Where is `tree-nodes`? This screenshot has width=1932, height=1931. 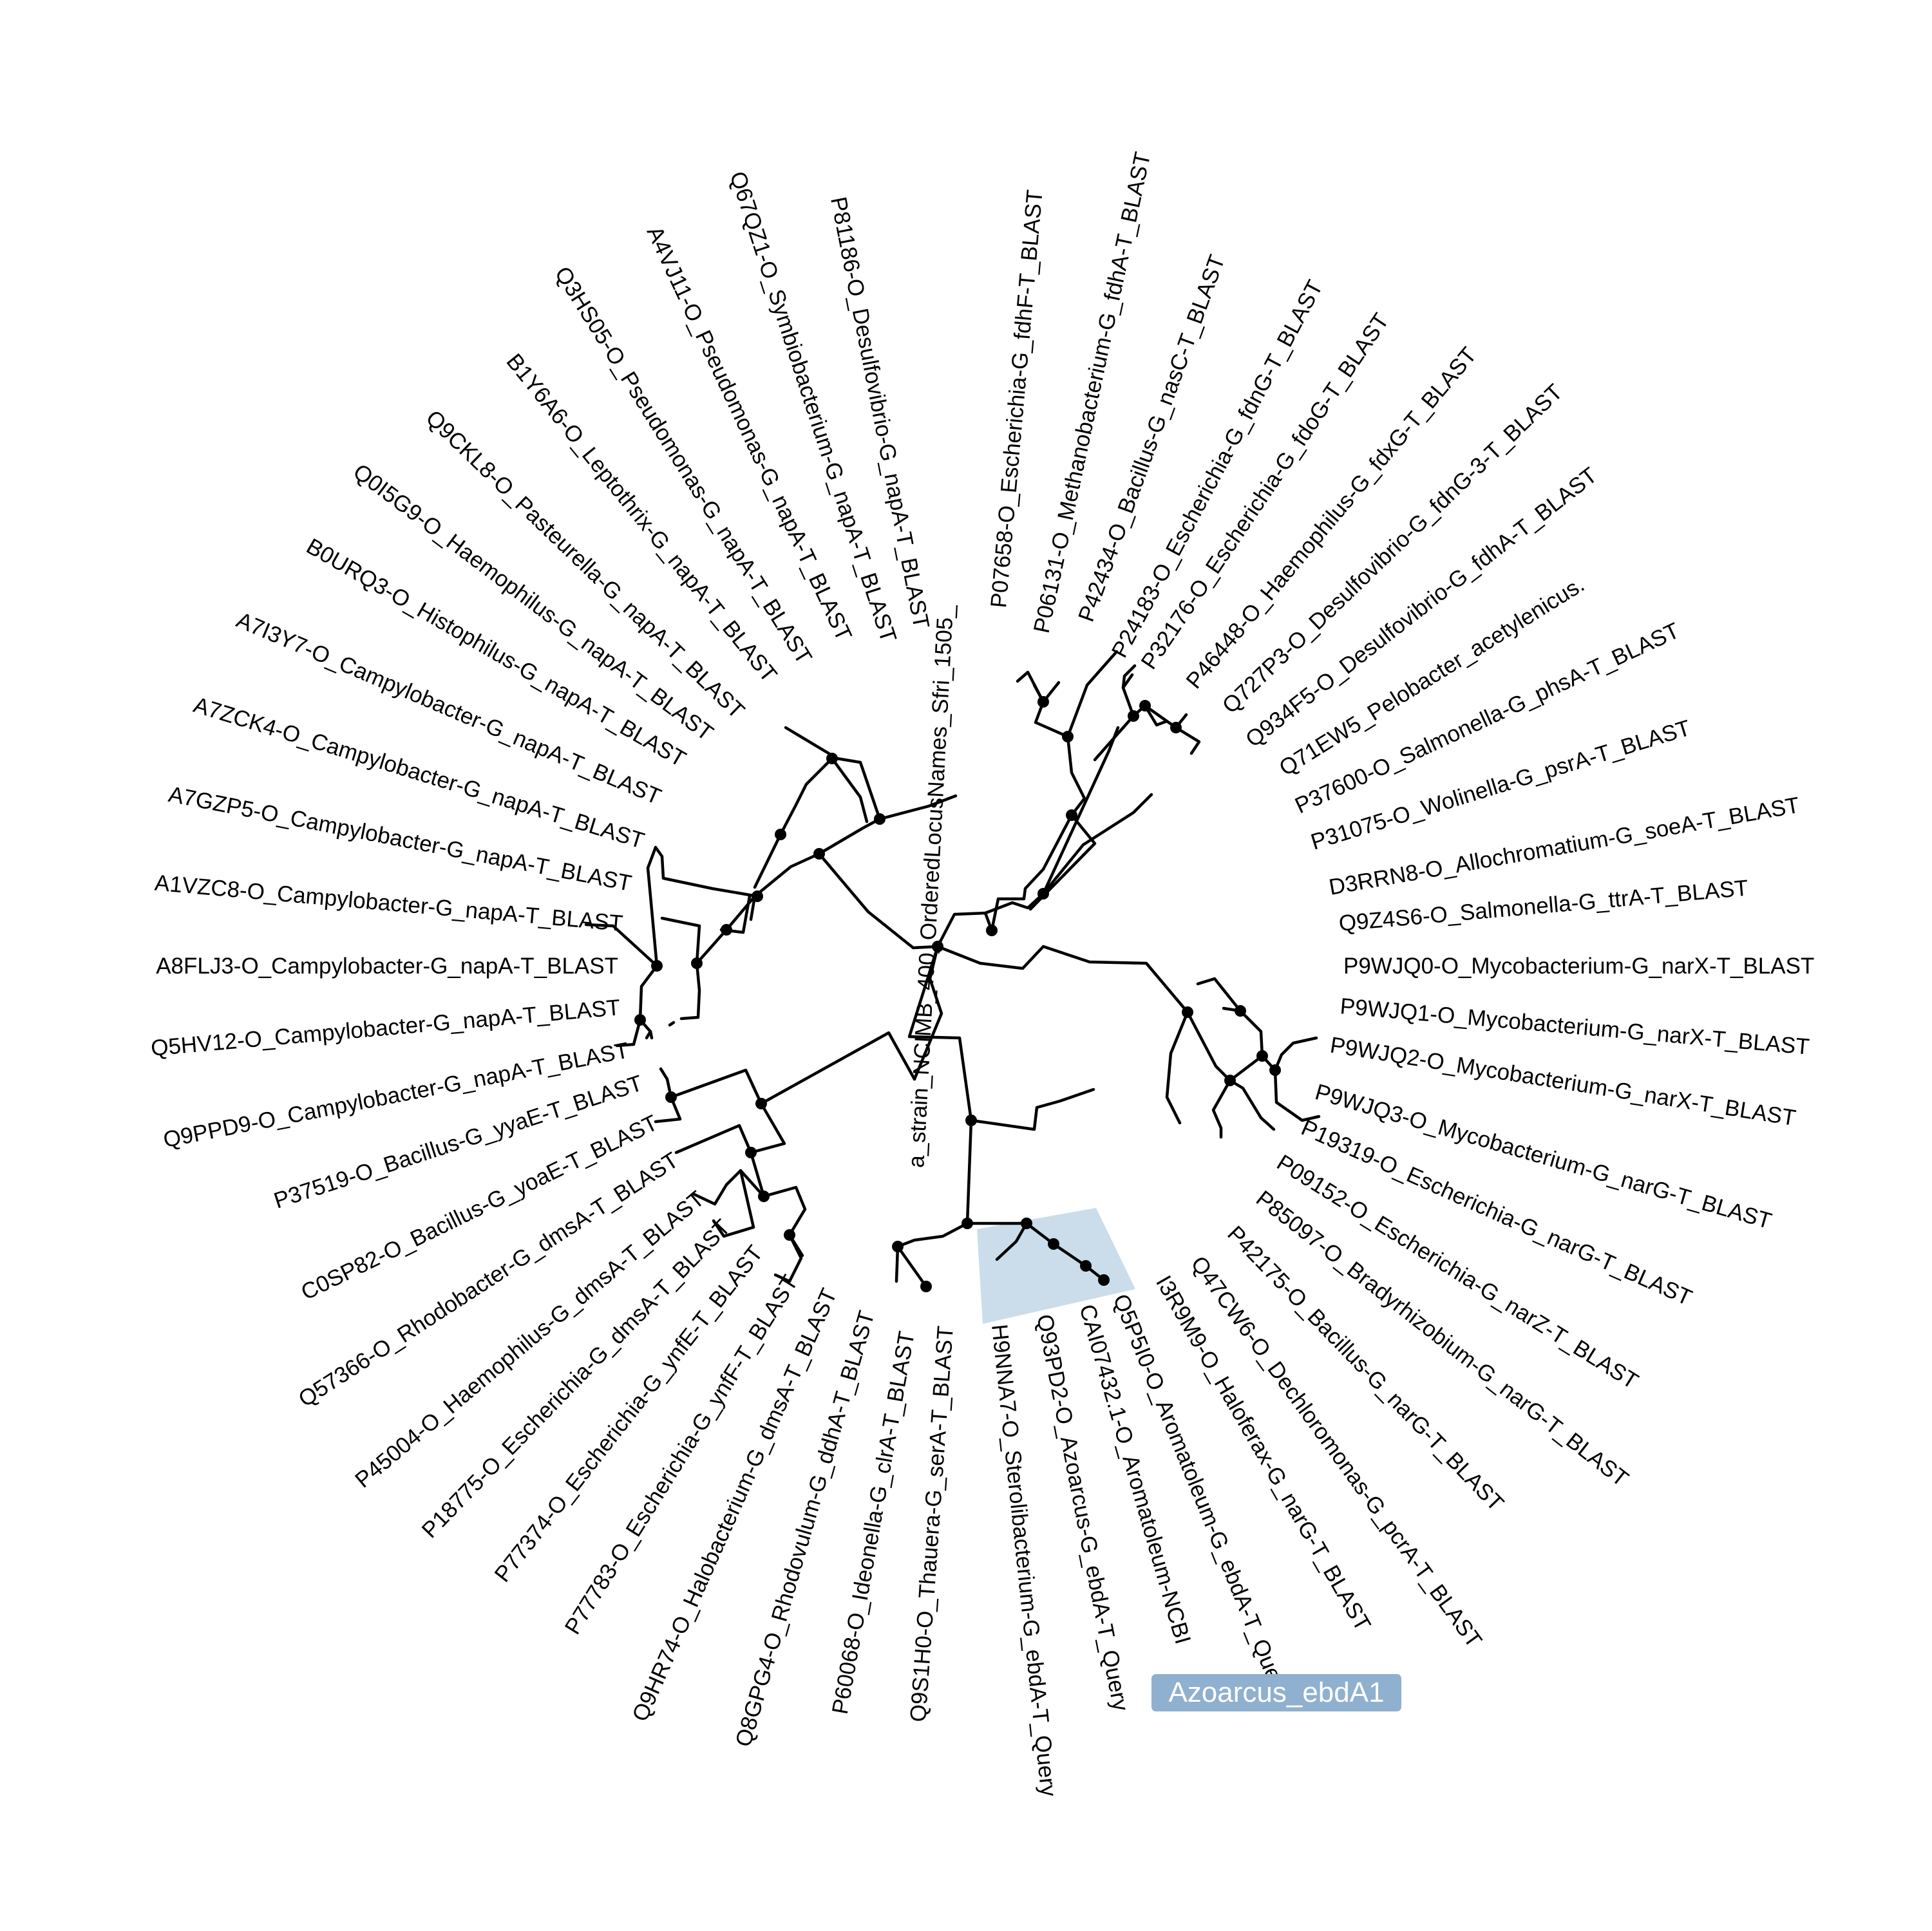 tree-nodes is located at coordinates (957, 968).